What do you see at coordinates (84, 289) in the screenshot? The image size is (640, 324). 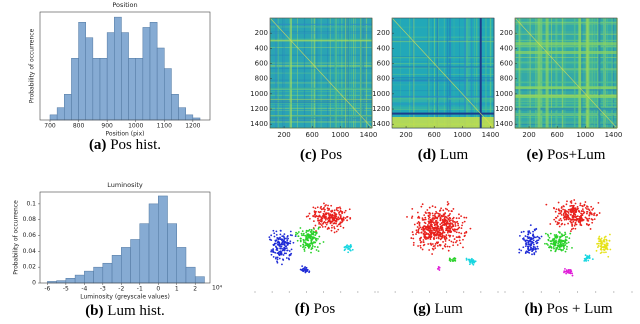 I see `x-tick-label: -4` at bounding box center [84, 289].